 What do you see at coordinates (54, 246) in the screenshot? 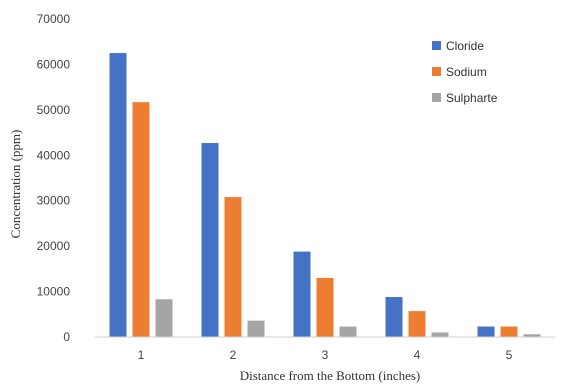
I see `y-tick-label: 20000` at bounding box center [54, 246].